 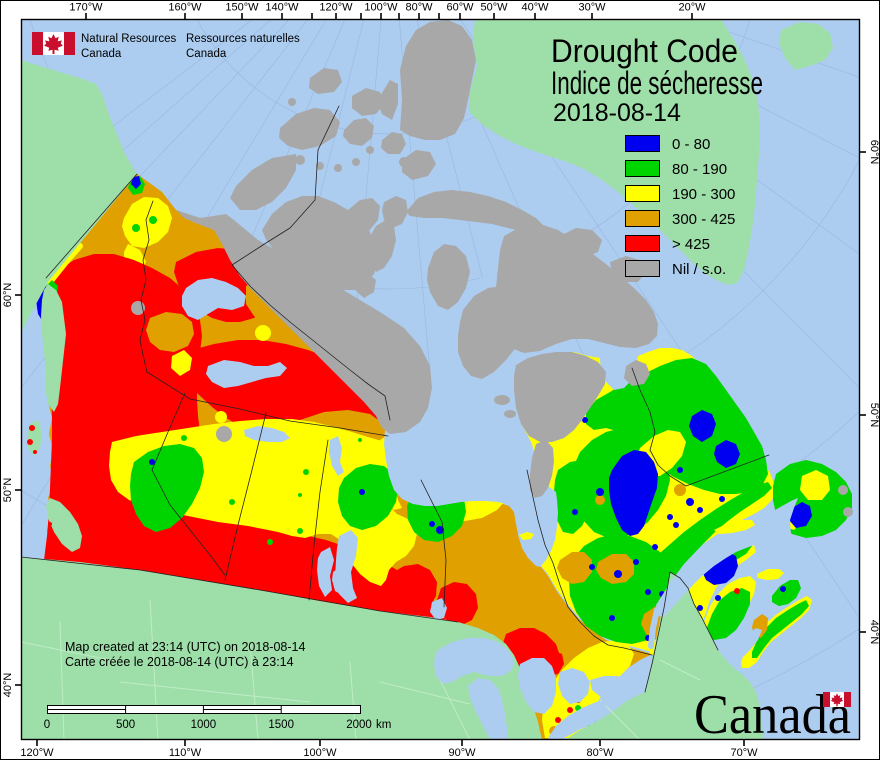 What do you see at coordinates (699, 269) in the screenshot?
I see `svg-text: Nil / s.o.` at bounding box center [699, 269].